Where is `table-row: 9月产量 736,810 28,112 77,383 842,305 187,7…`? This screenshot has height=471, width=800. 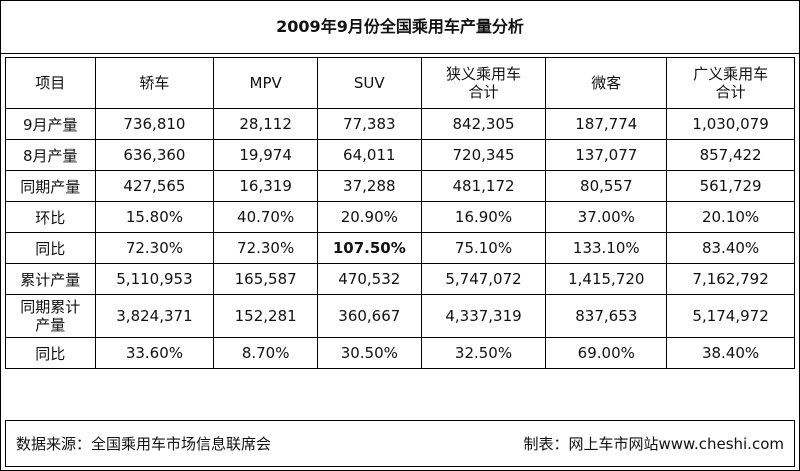 table-row: 9月产量 736,810 28,112 77,383 842,305 187,7… is located at coordinates (400, 124).